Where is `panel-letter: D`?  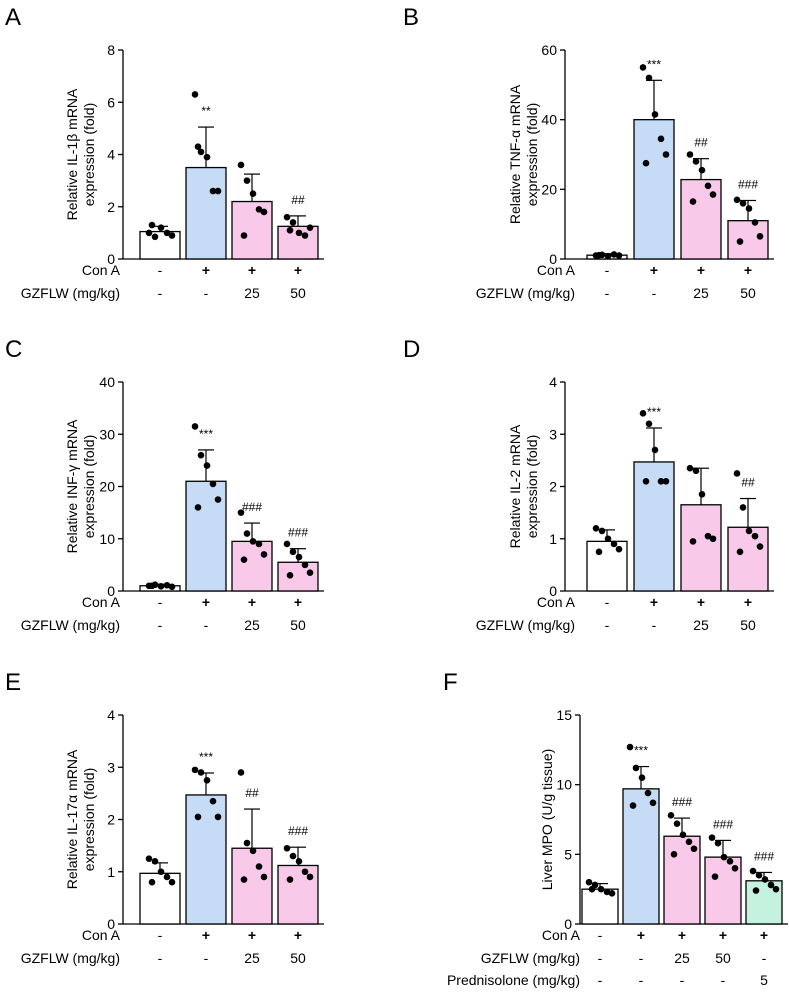 panel-letter: D is located at coordinates (411, 349).